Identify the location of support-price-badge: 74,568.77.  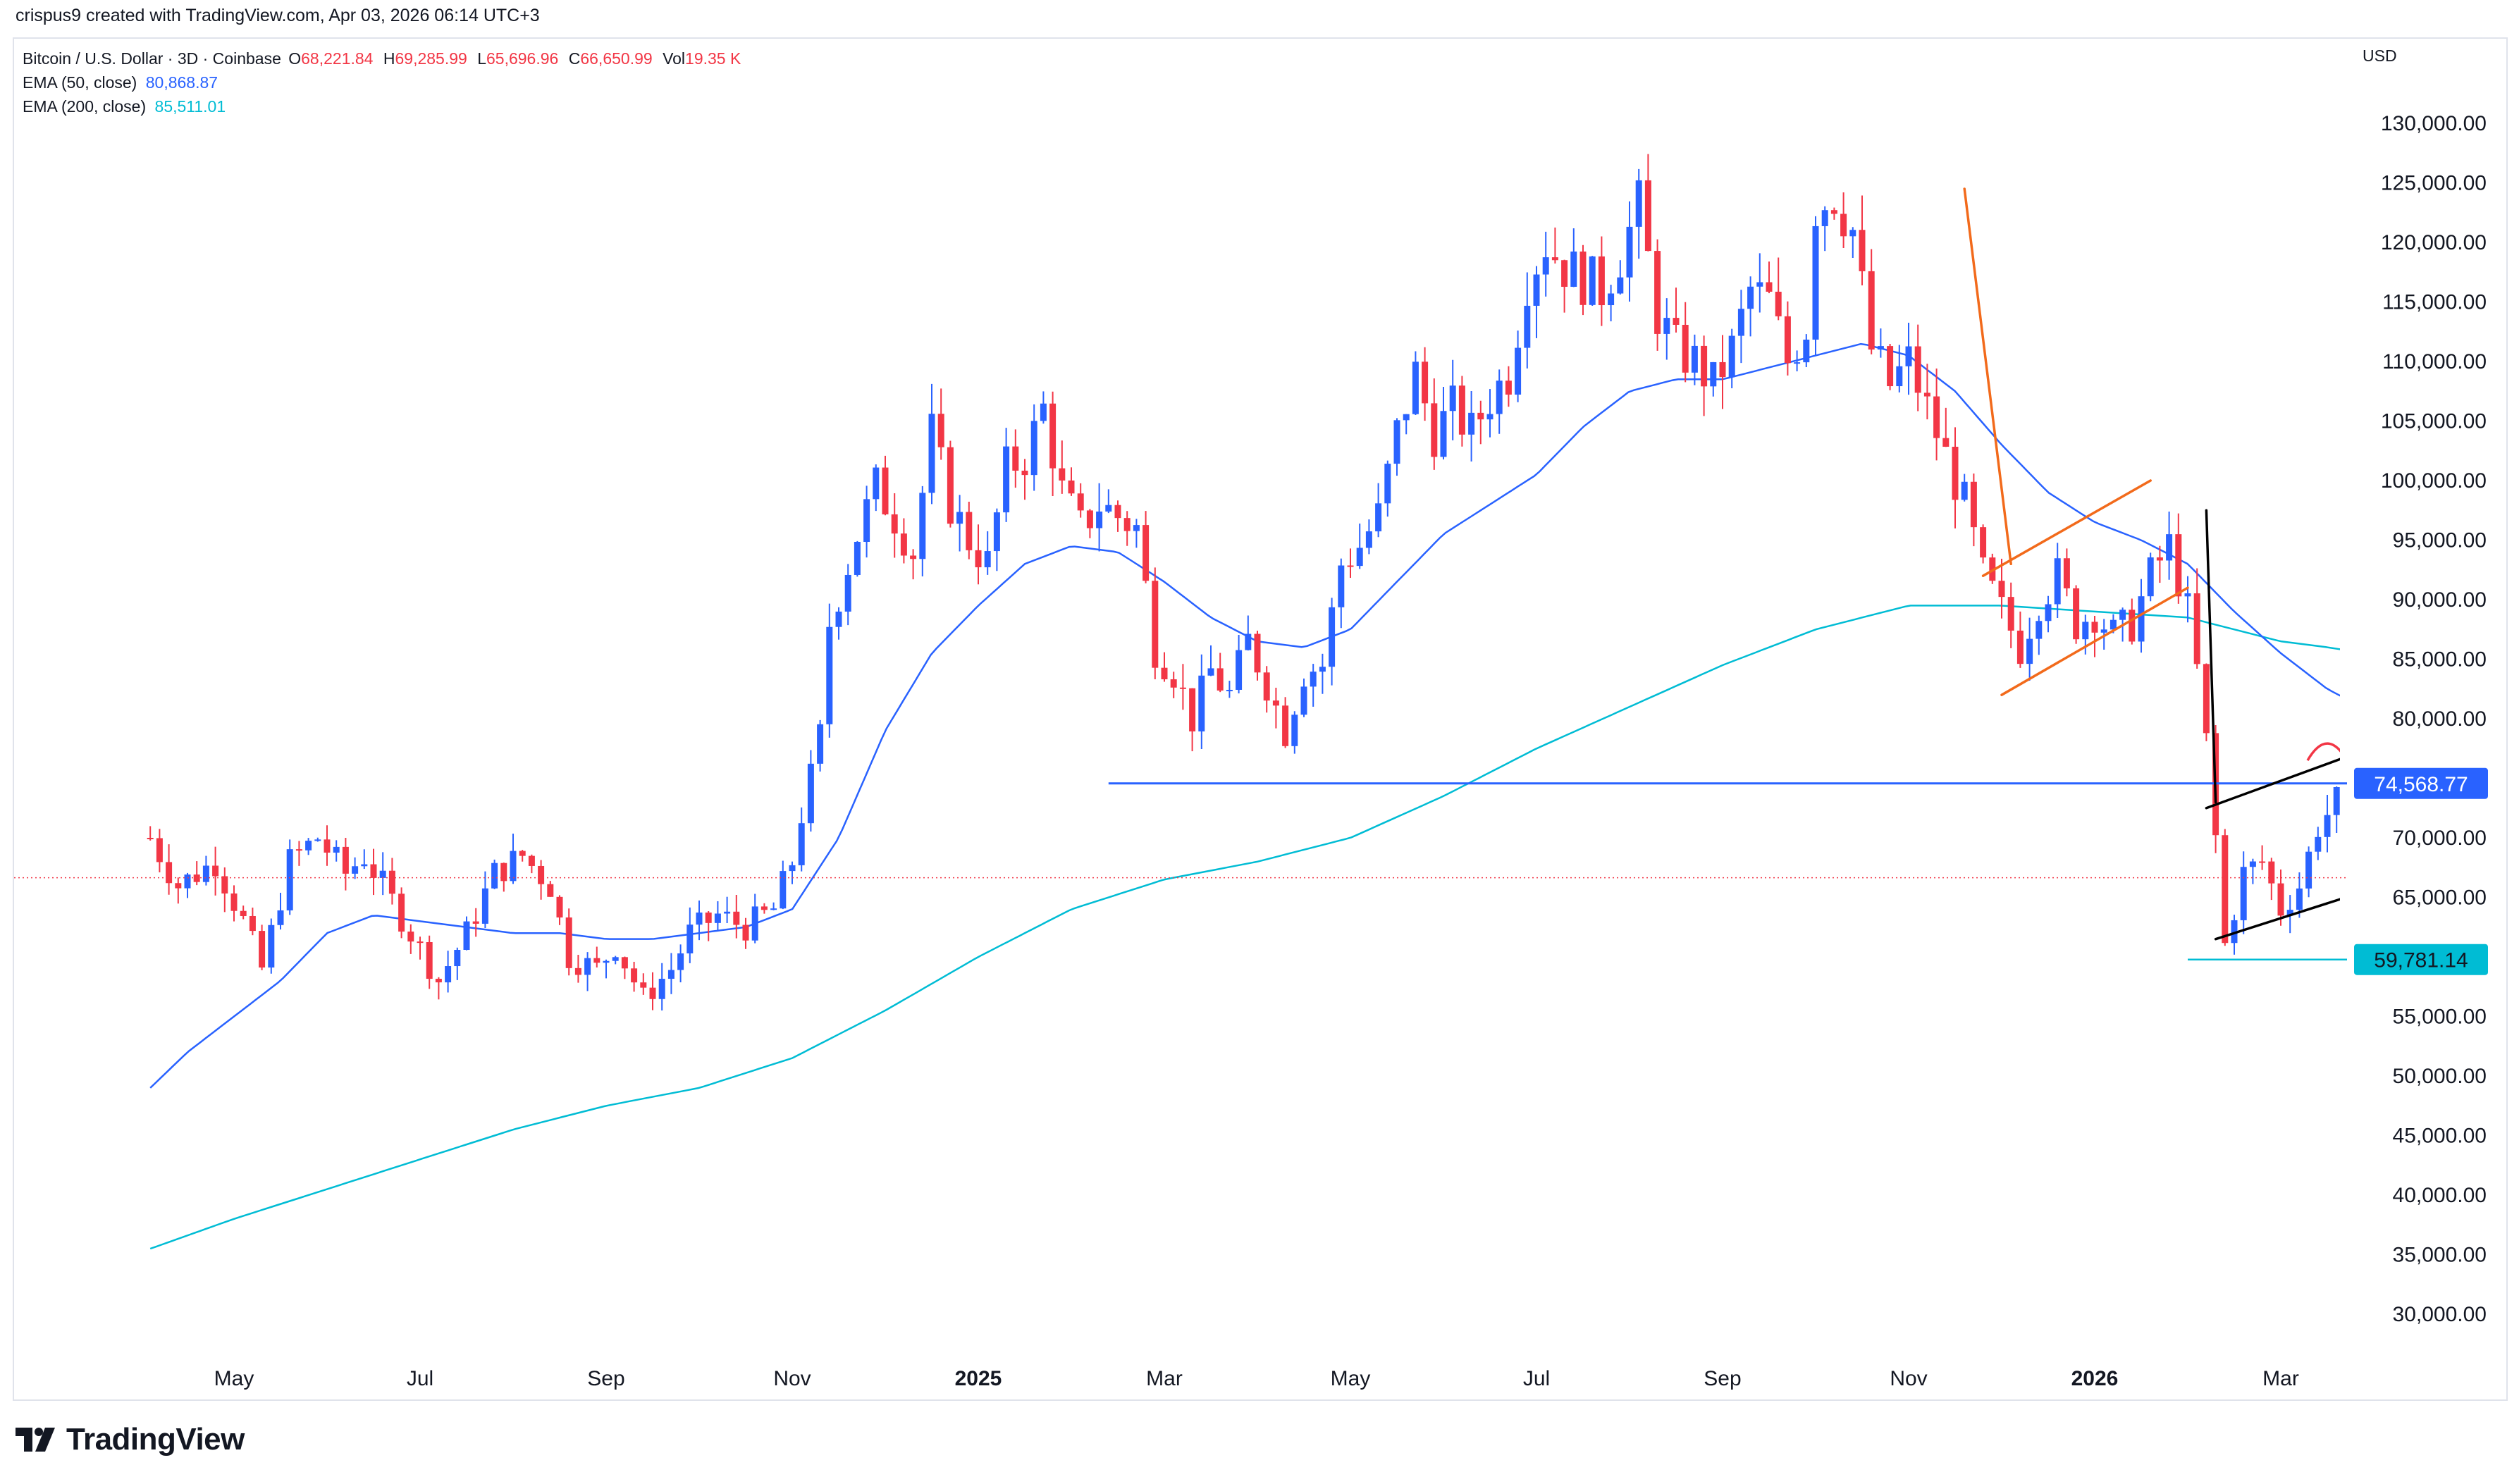
(2421, 784).